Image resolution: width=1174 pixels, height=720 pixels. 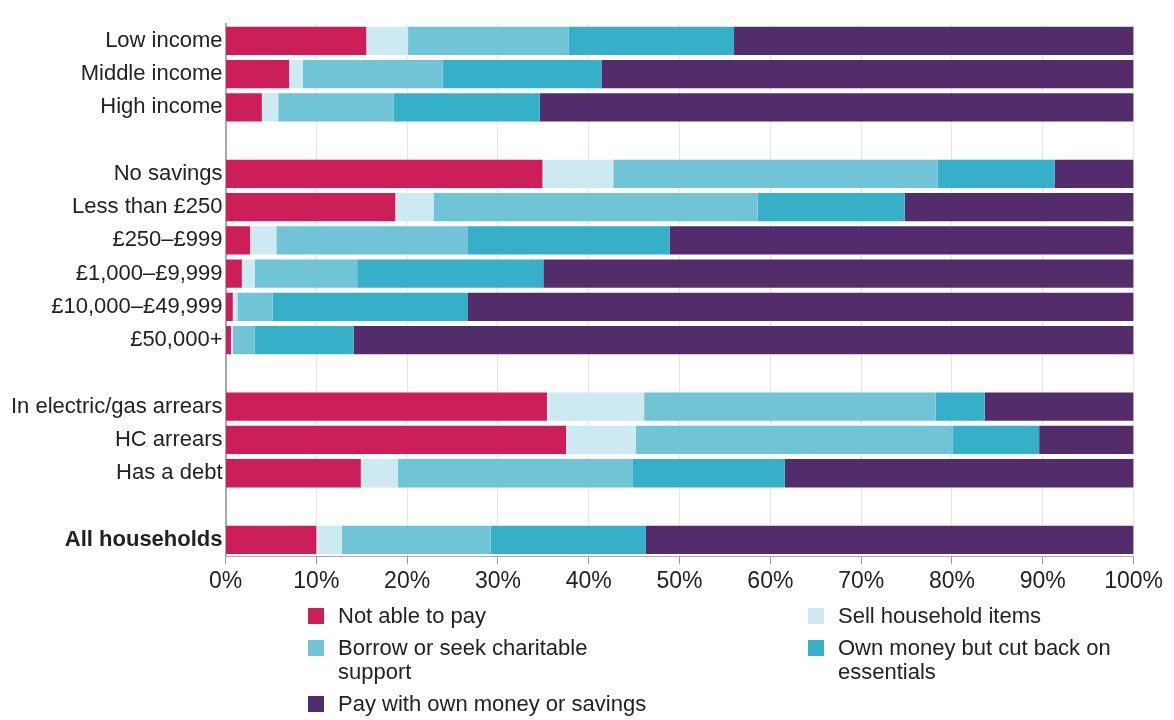 I want to click on y-tick-label: £10,000–£49,999, so click(x=137, y=305).